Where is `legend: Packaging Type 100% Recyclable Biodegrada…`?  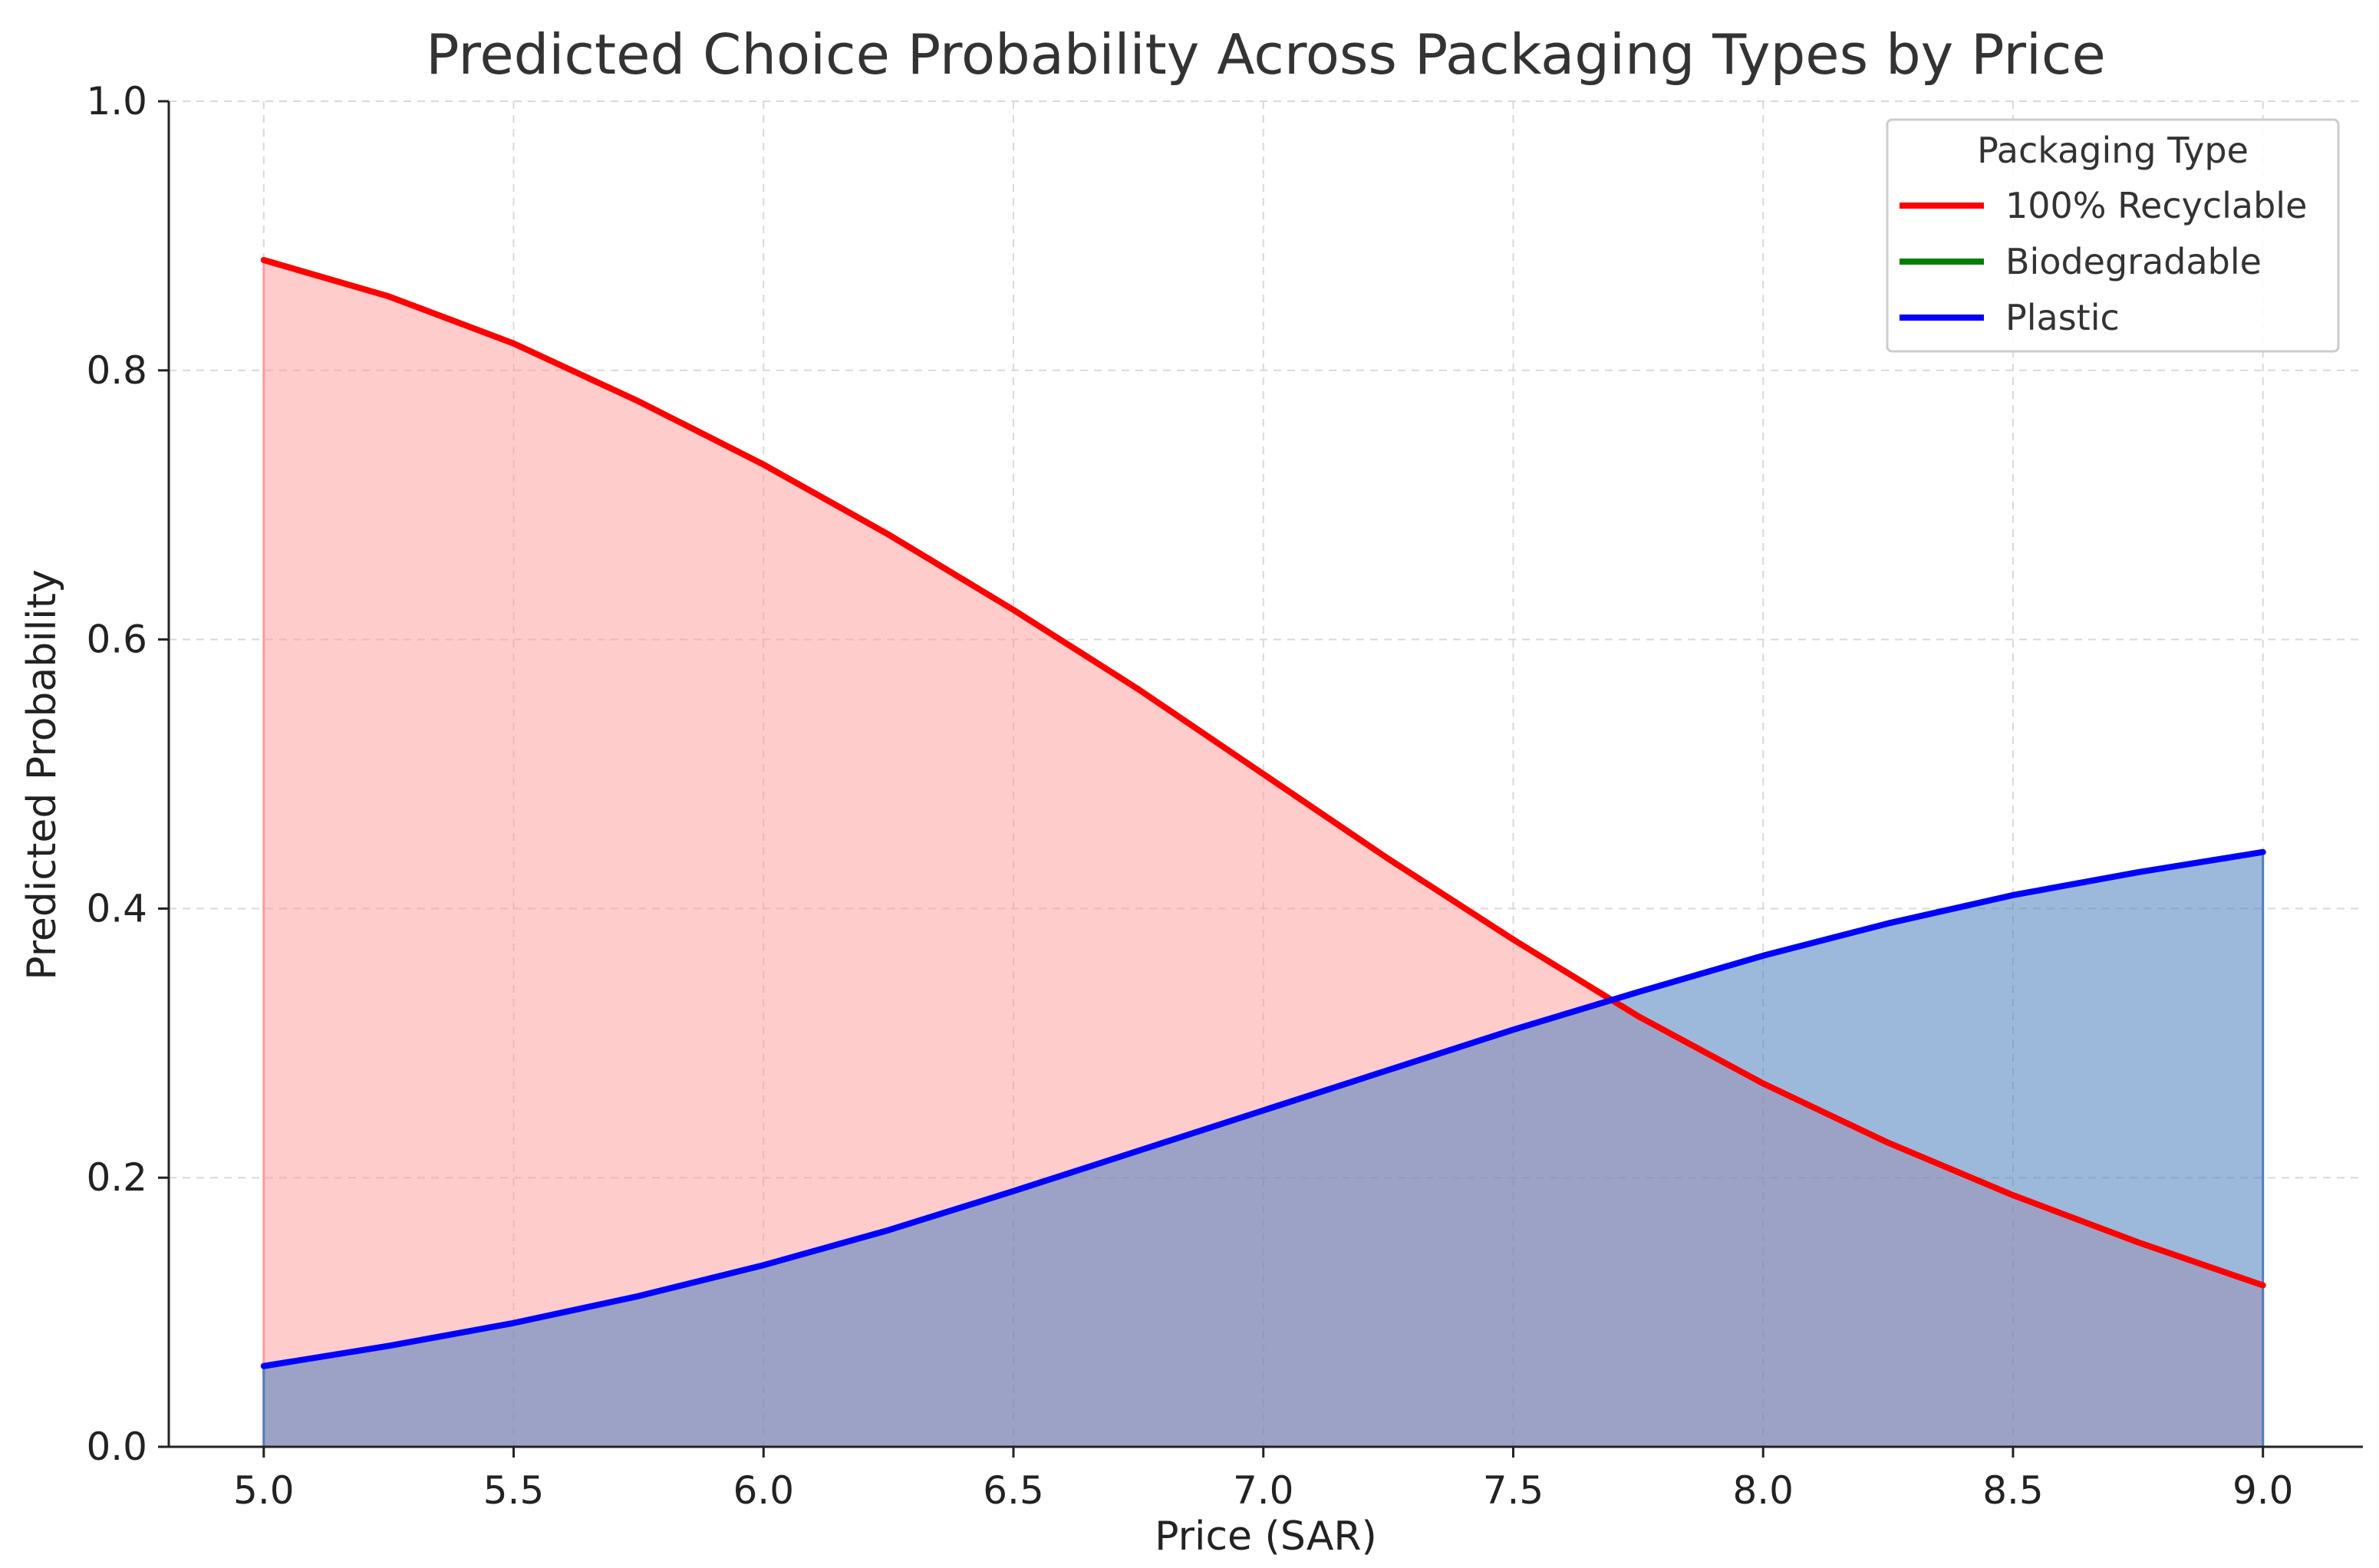
legend: Packaging Type 100% Recyclable Biodegrada… is located at coordinates (2113, 235).